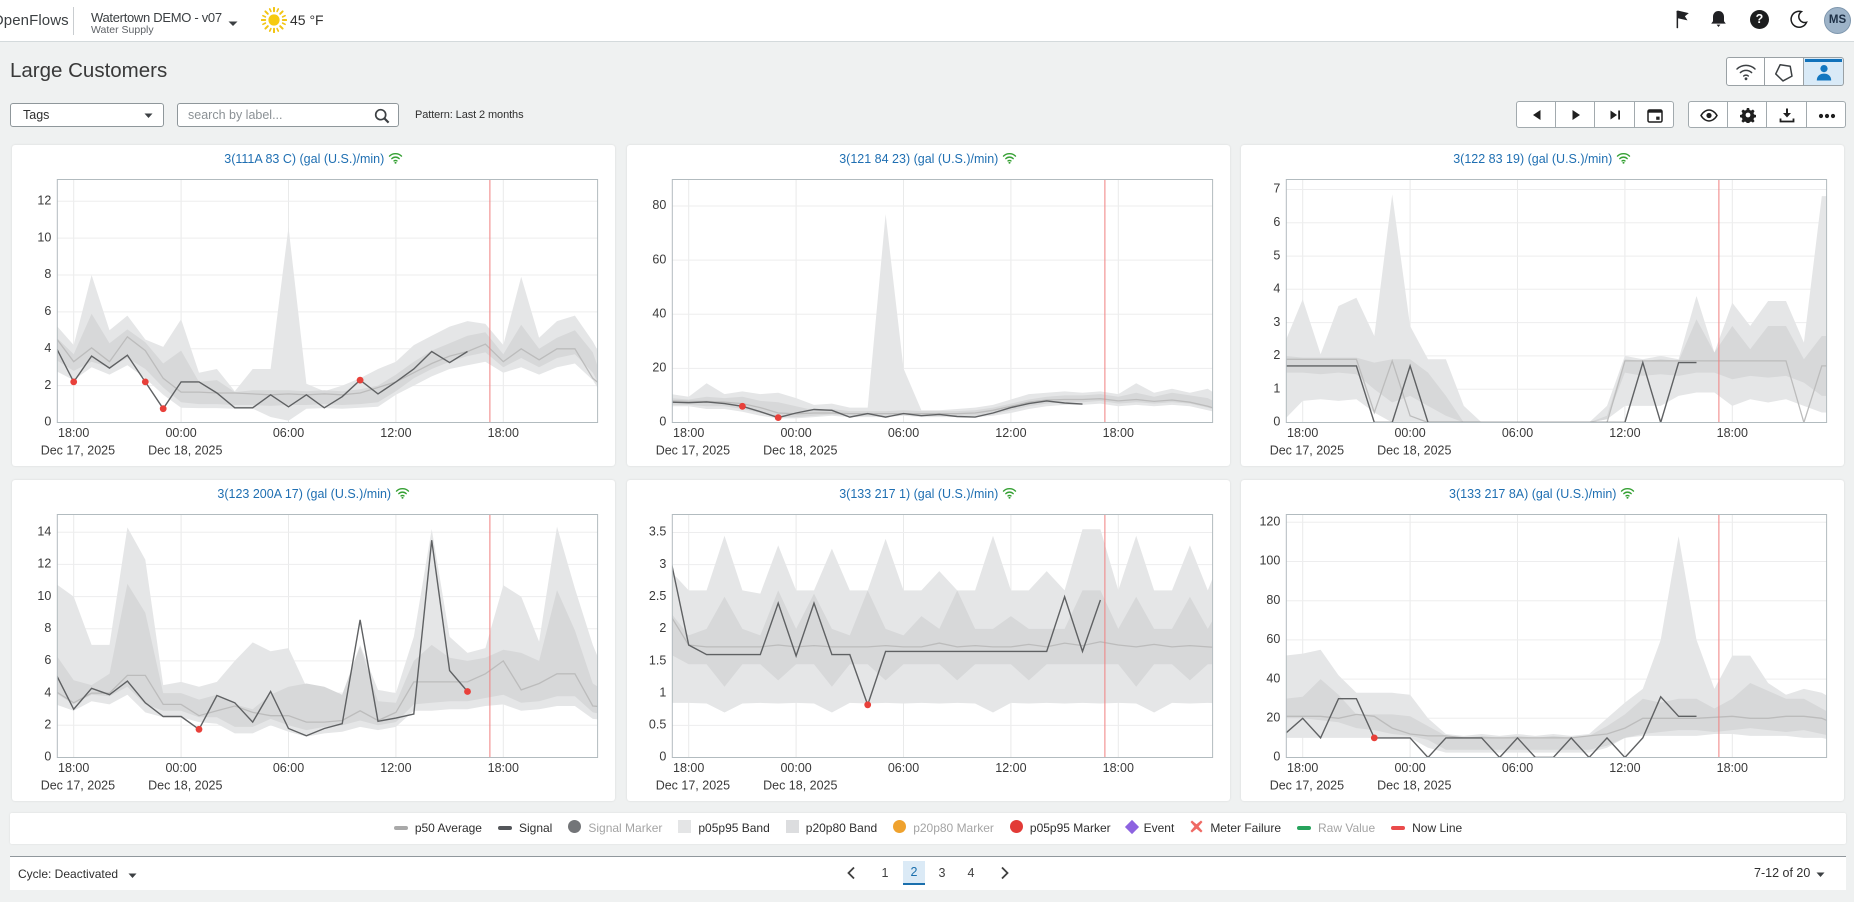  Describe the element at coordinates (656, 596) in the screenshot. I see `svg-text: 2.5` at that location.